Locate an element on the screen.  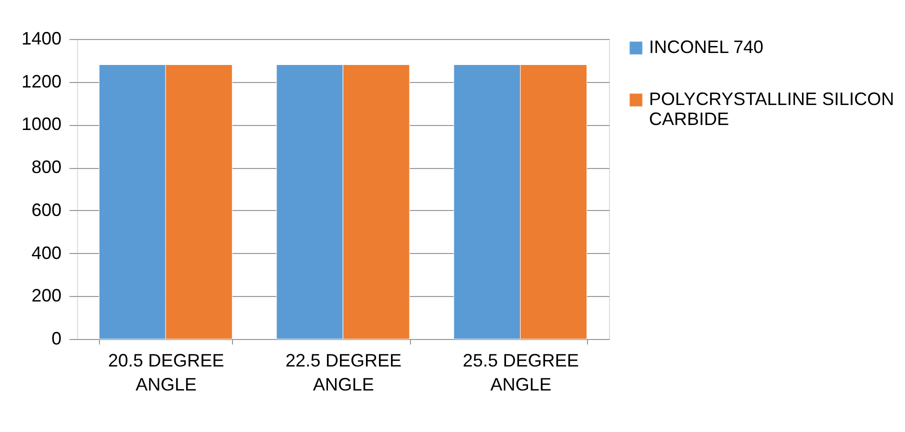
legend-label: POLYCRYSTALLINE SILICON CARBIDE is located at coordinates (771, 109).